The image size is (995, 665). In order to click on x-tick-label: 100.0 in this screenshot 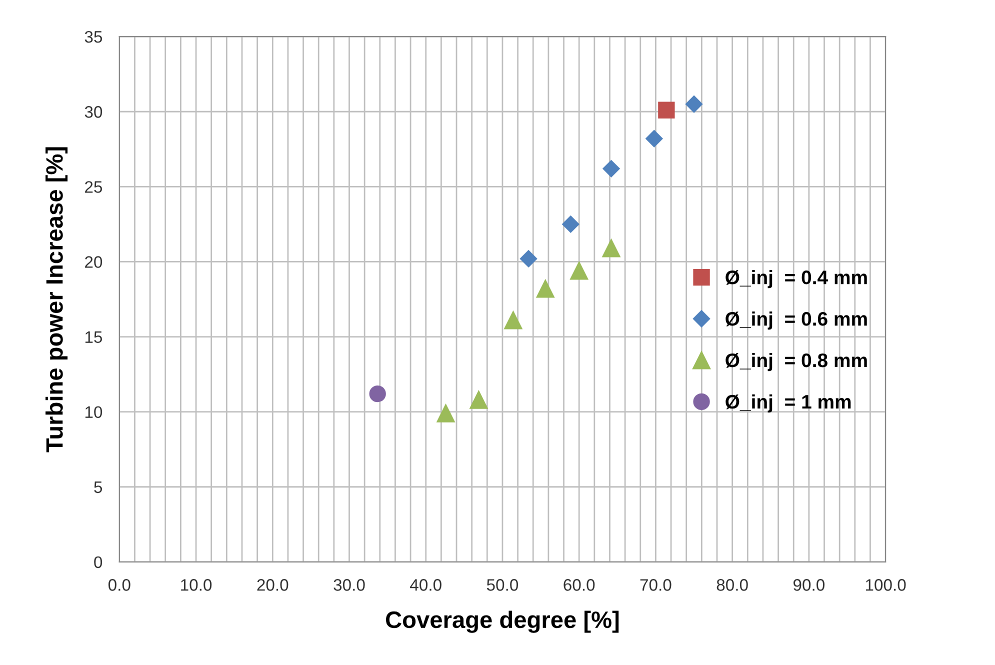, I will do `click(886, 585)`.